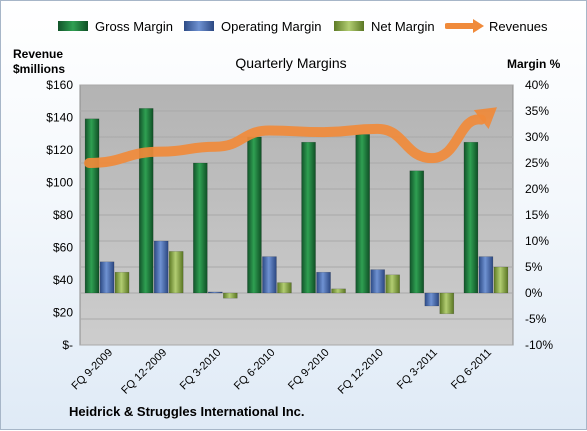 This screenshot has width=587, height=431. What do you see at coordinates (485, 118) in the screenshot?
I see `revenue-arrowhead` at bounding box center [485, 118].